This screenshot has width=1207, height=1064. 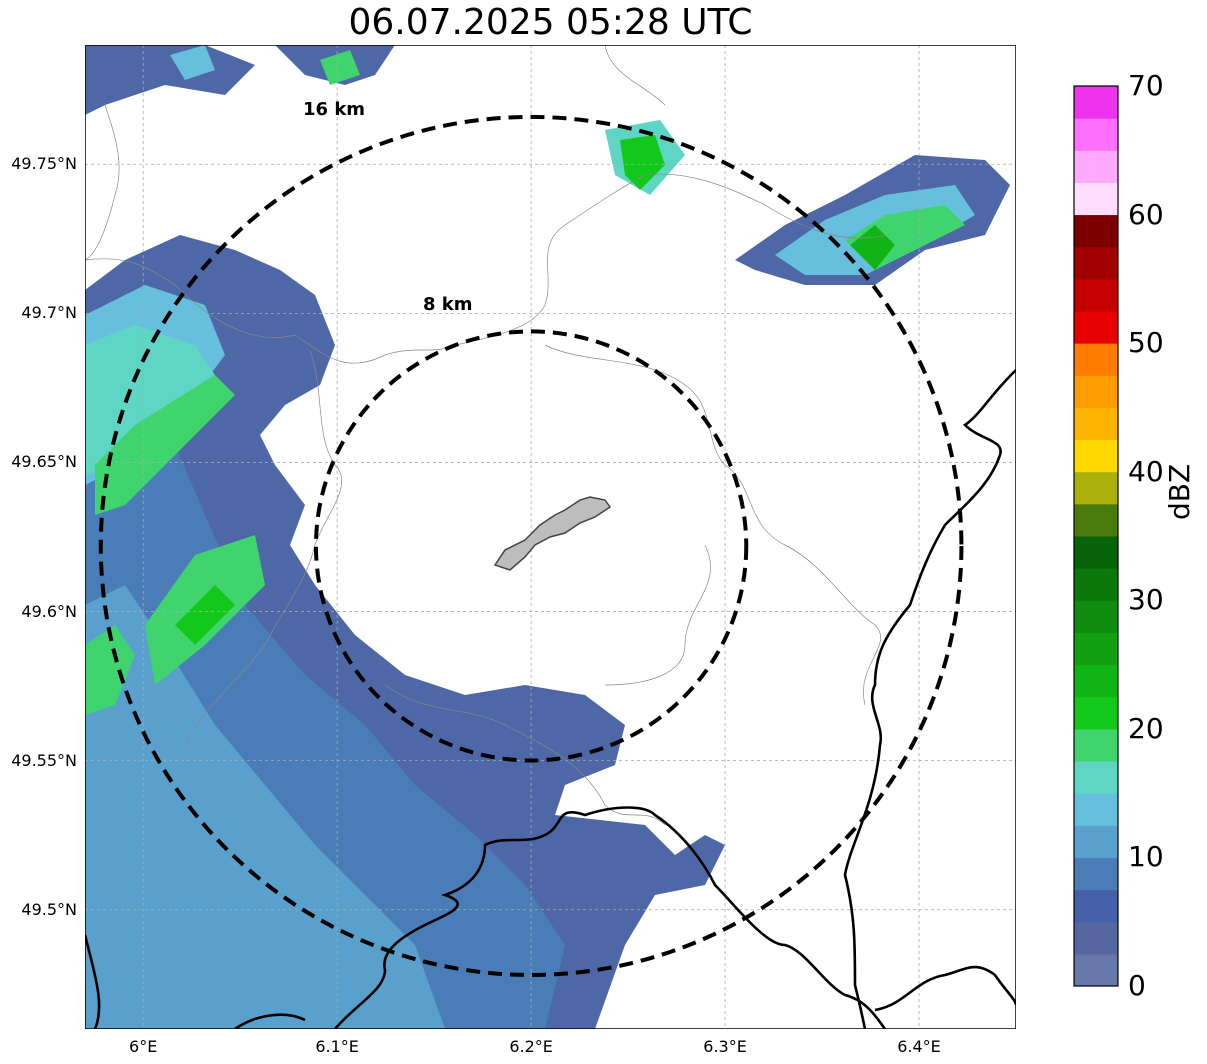 What do you see at coordinates (44, 164) in the screenshot?
I see `lat-tick-label: 49.75°N` at bounding box center [44, 164].